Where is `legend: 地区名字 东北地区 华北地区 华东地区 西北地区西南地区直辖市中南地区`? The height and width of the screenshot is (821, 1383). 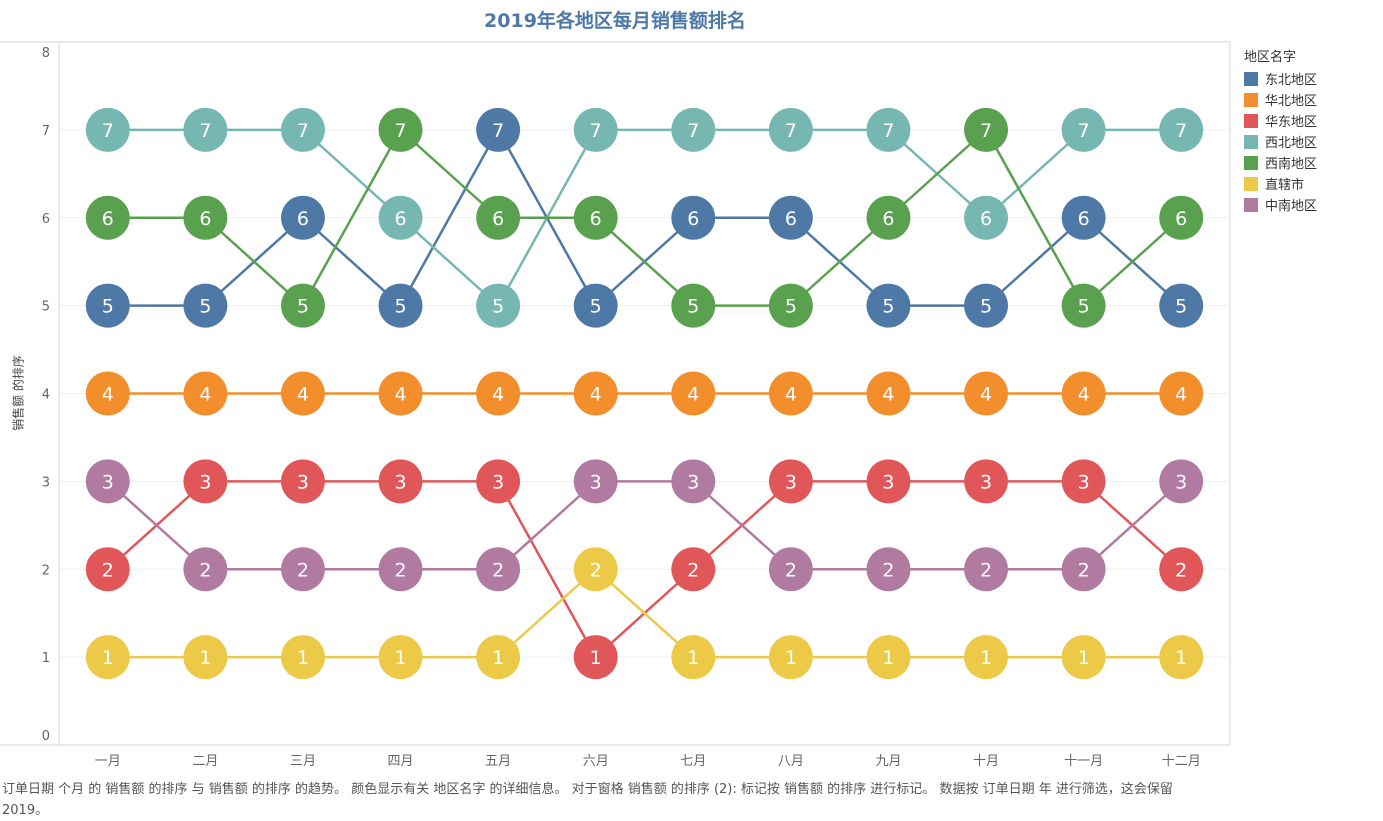
legend: 地区名字 东北地区 华北地区 华东地区 西北地区西南地区直辖市中南地区 is located at coordinates (1280, 130).